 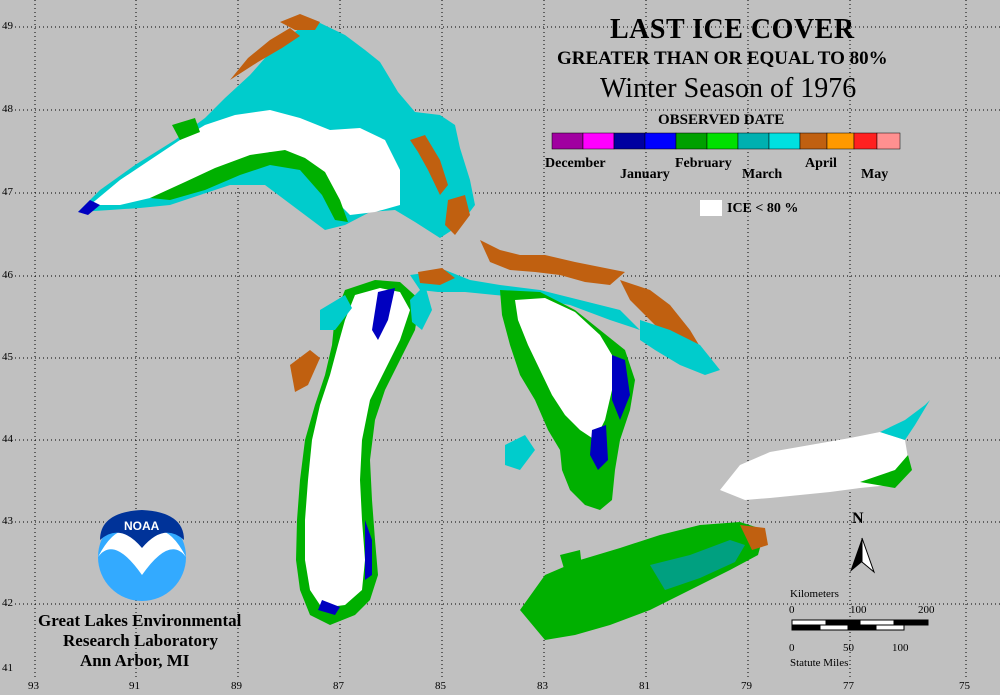 I want to click on scale-km-tick-0: 0, so click(x=792, y=610).